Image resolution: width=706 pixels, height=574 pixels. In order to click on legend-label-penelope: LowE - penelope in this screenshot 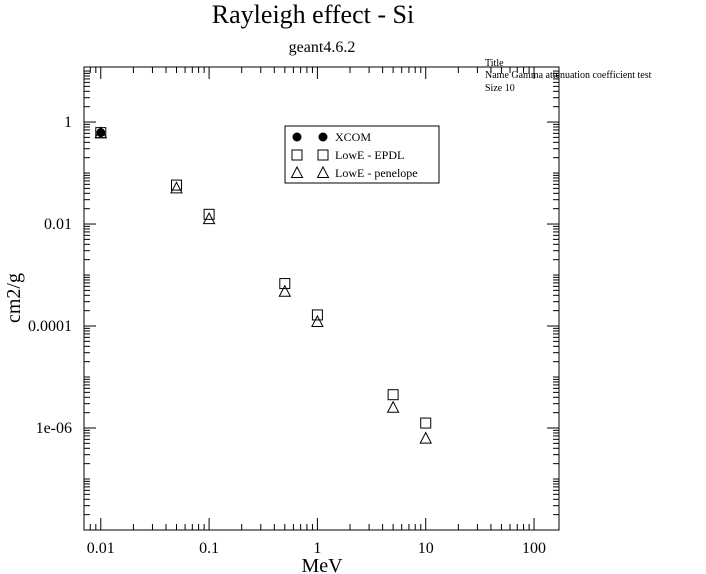, I will do `click(376, 173)`.